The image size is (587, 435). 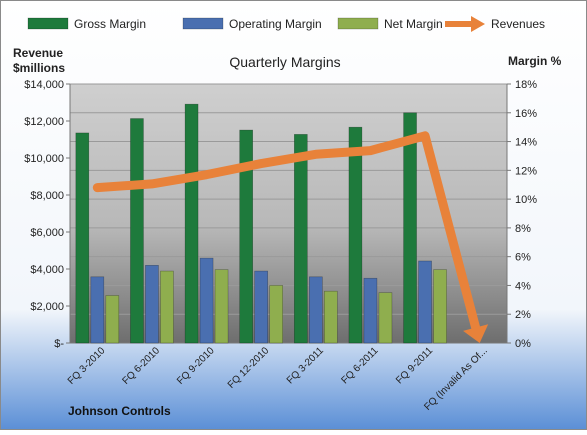 I want to click on left-tick-label: $10,000, so click(x=44, y=159).